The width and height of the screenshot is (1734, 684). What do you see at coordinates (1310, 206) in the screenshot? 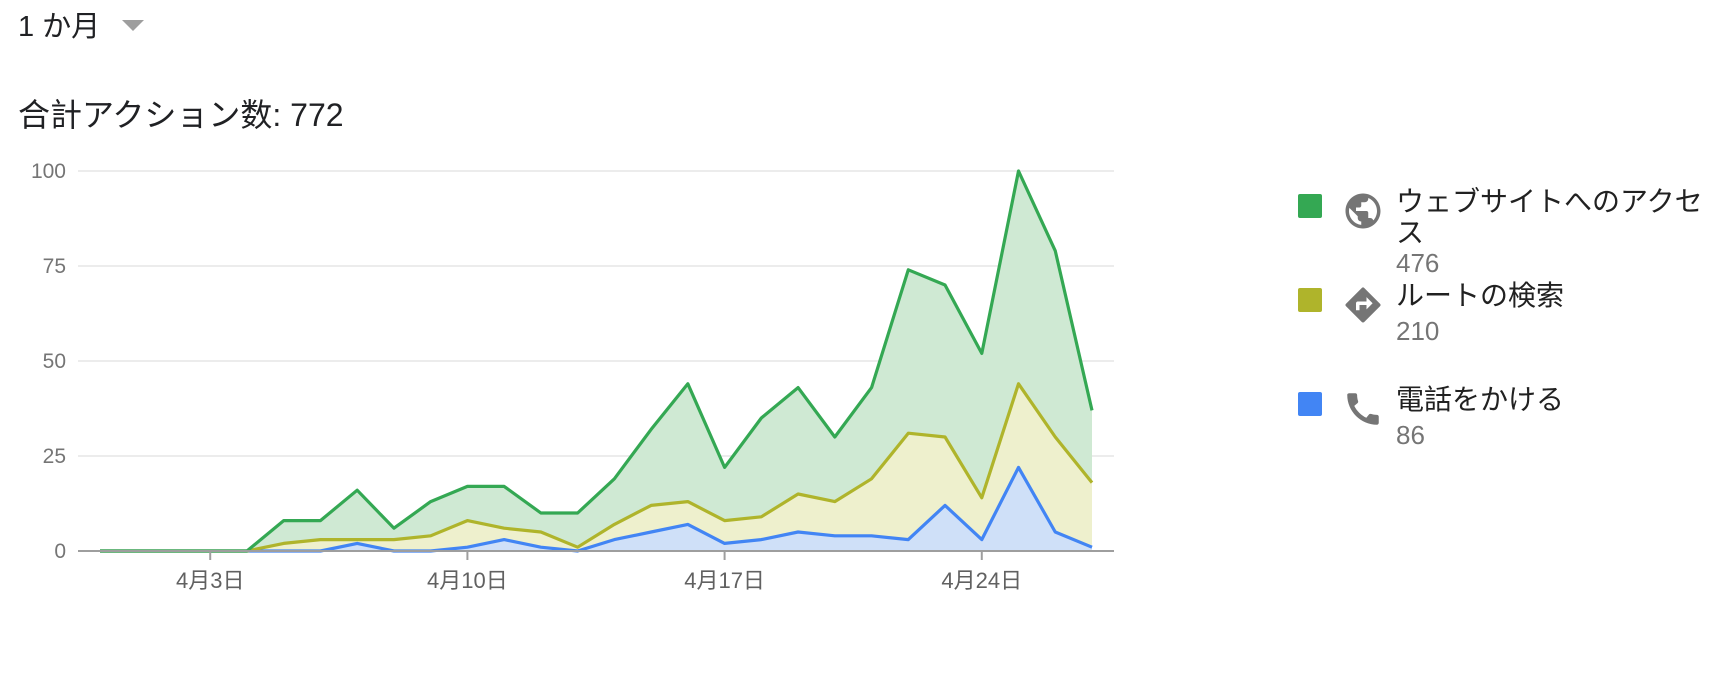
I see `legend-swatch-website` at bounding box center [1310, 206].